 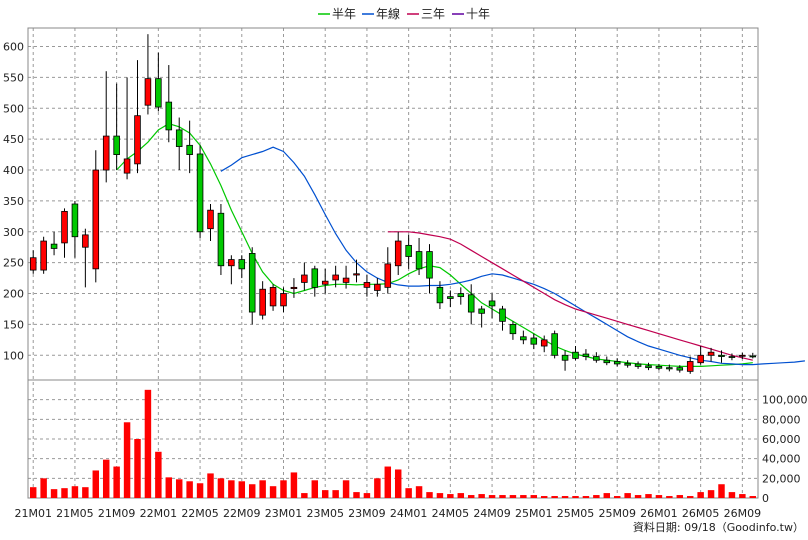 I want to click on volume-tick-label: 100,000, so click(x=785, y=400).